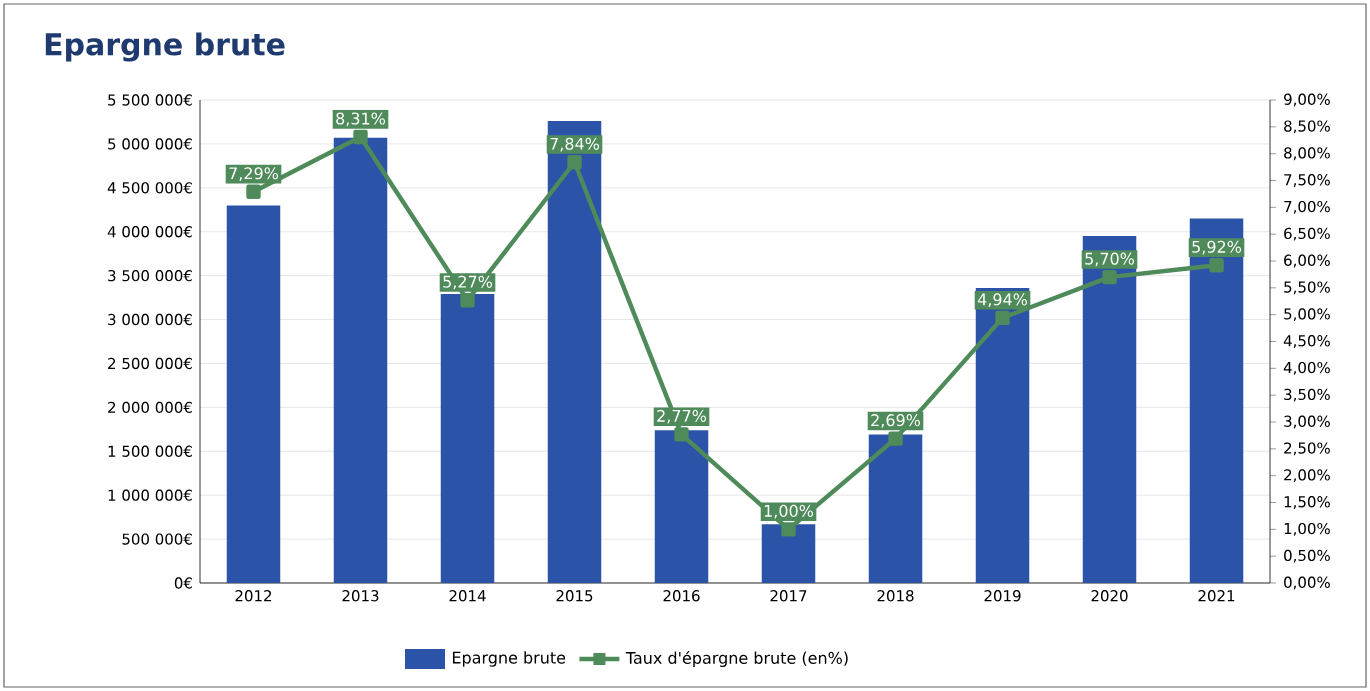 This screenshot has height=691, width=1370. Describe the element at coordinates (509, 659) in the screenshot. I see `legend-label: Epargne brute` at that location.